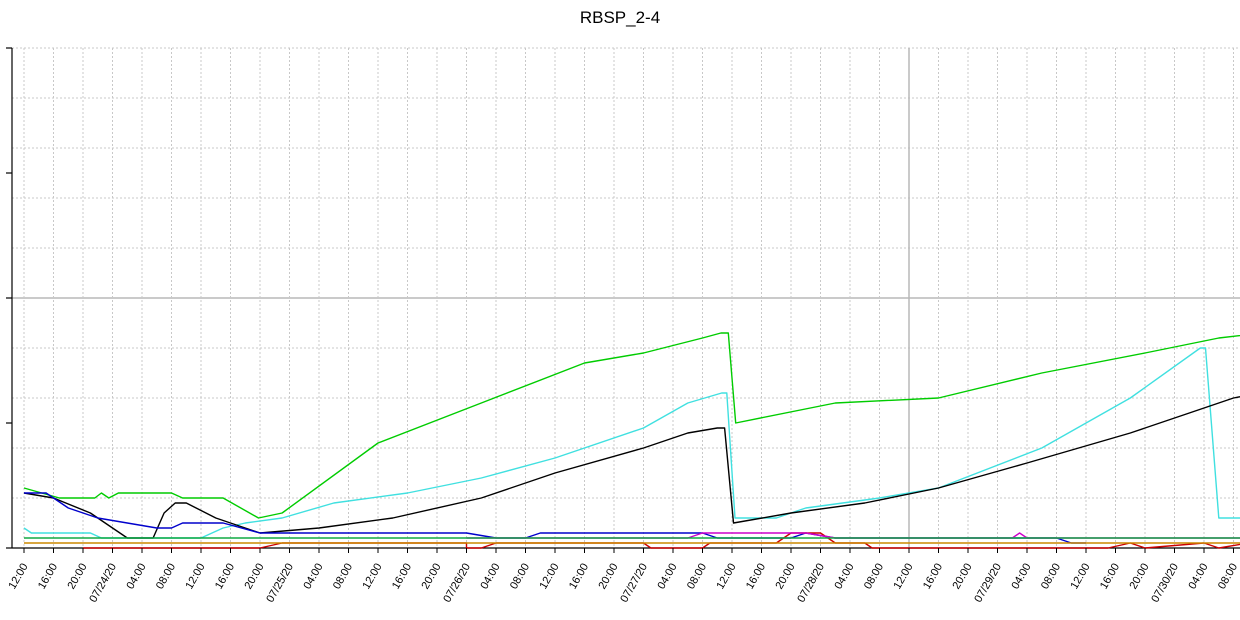 The image size is (1240, 620). I want to click on x-tick-label: 07/26/20, so click(457, 583).